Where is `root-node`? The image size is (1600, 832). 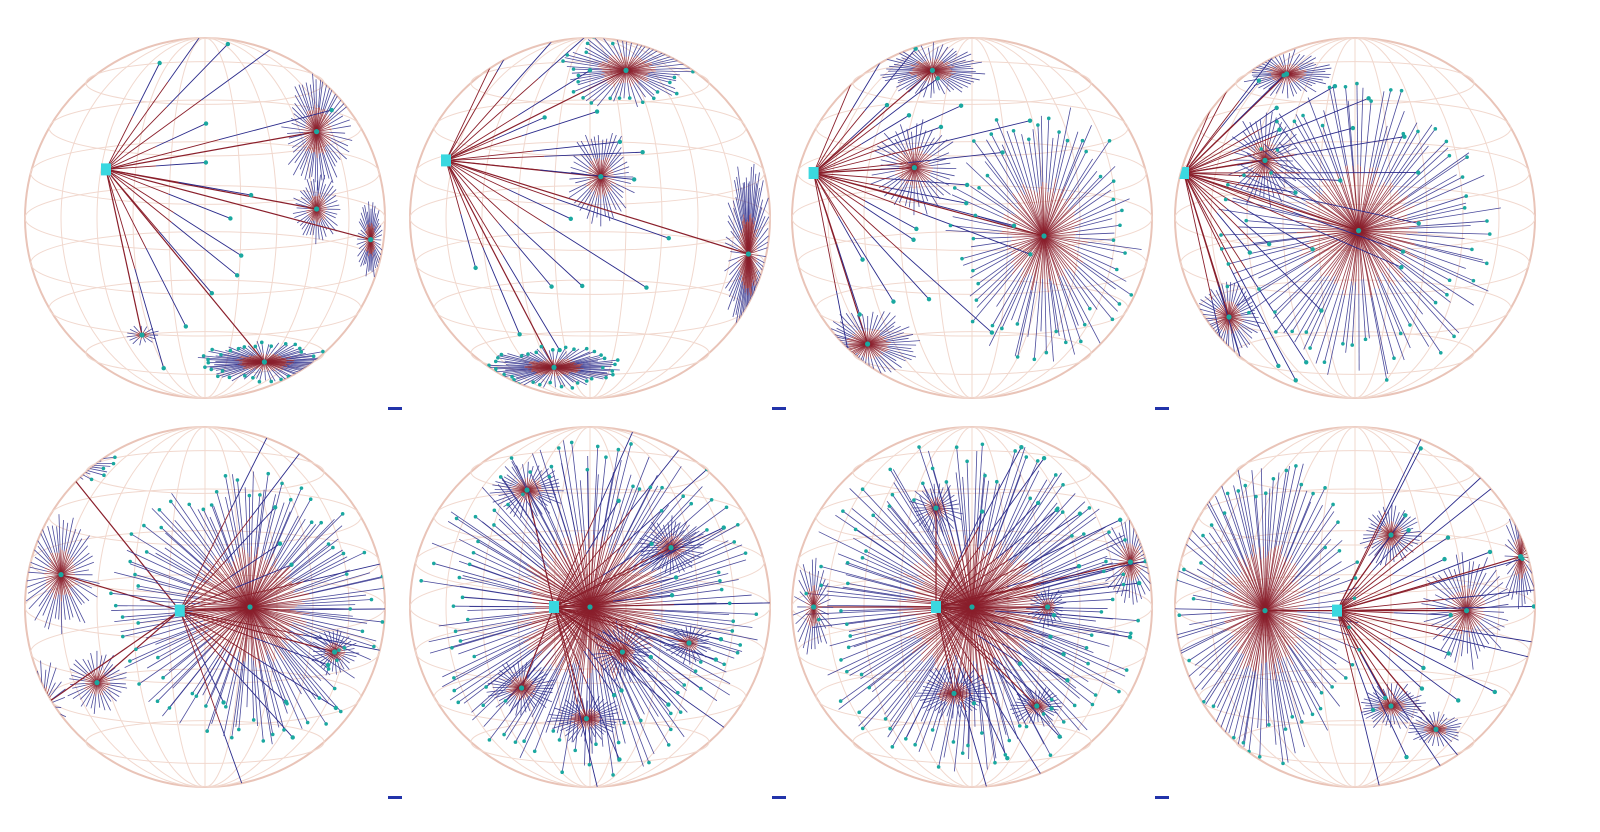
root-node is located at coordinates (106, 169).